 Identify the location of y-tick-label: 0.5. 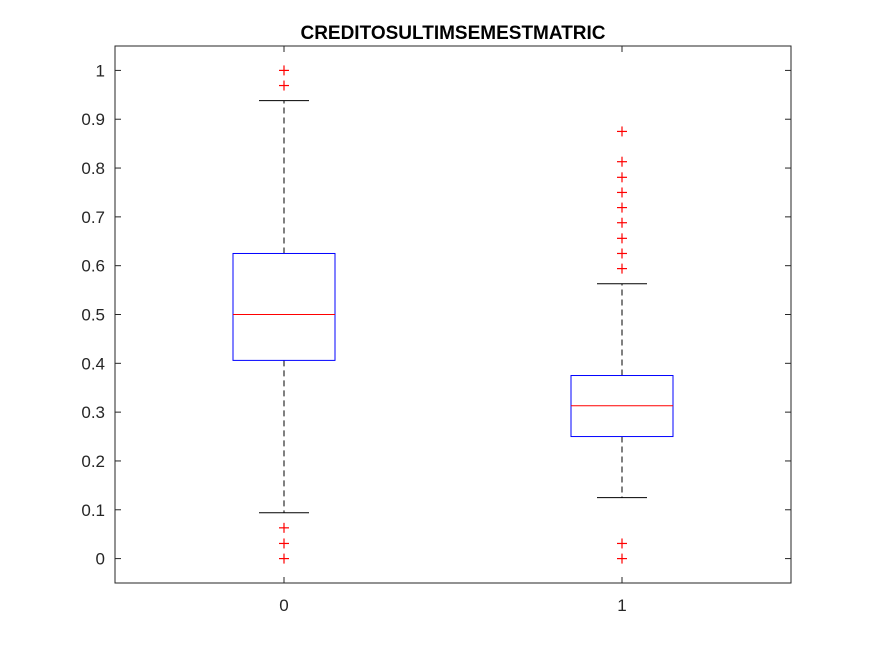
(93, 315).